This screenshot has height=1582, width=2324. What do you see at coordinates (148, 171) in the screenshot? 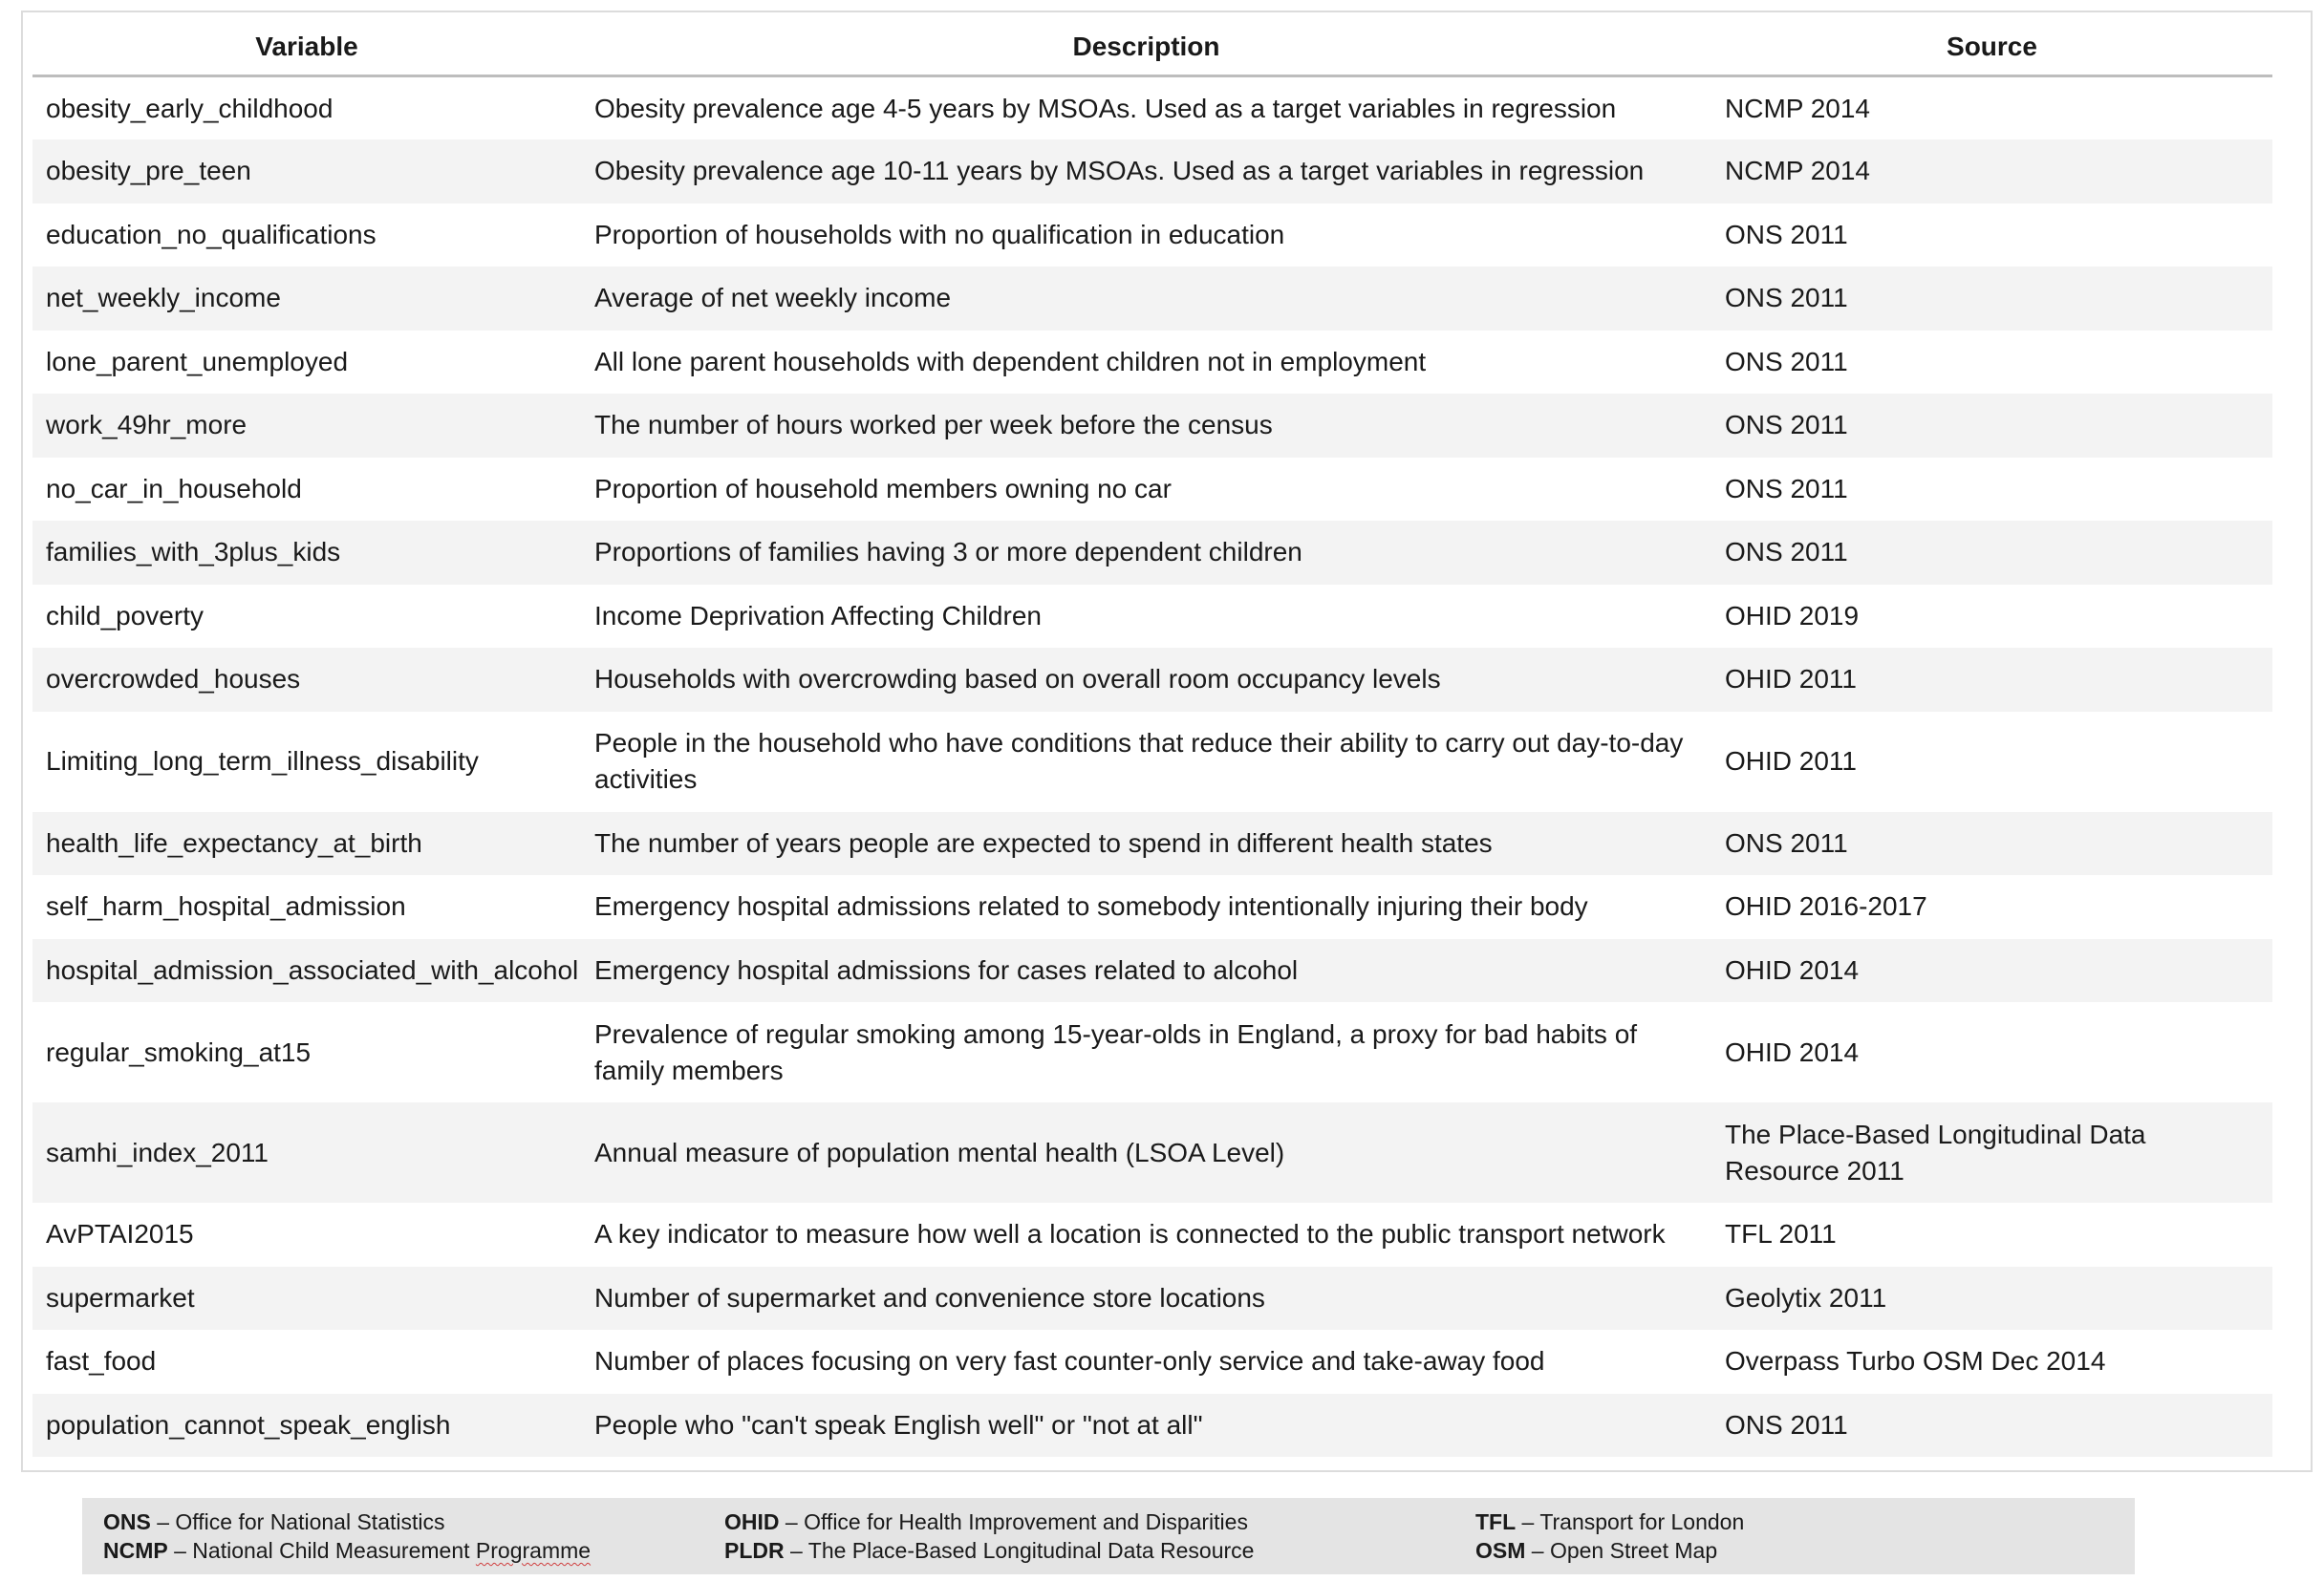
I see `cell-variable: obesity_pre_teen` at bounding box center [148, 171].